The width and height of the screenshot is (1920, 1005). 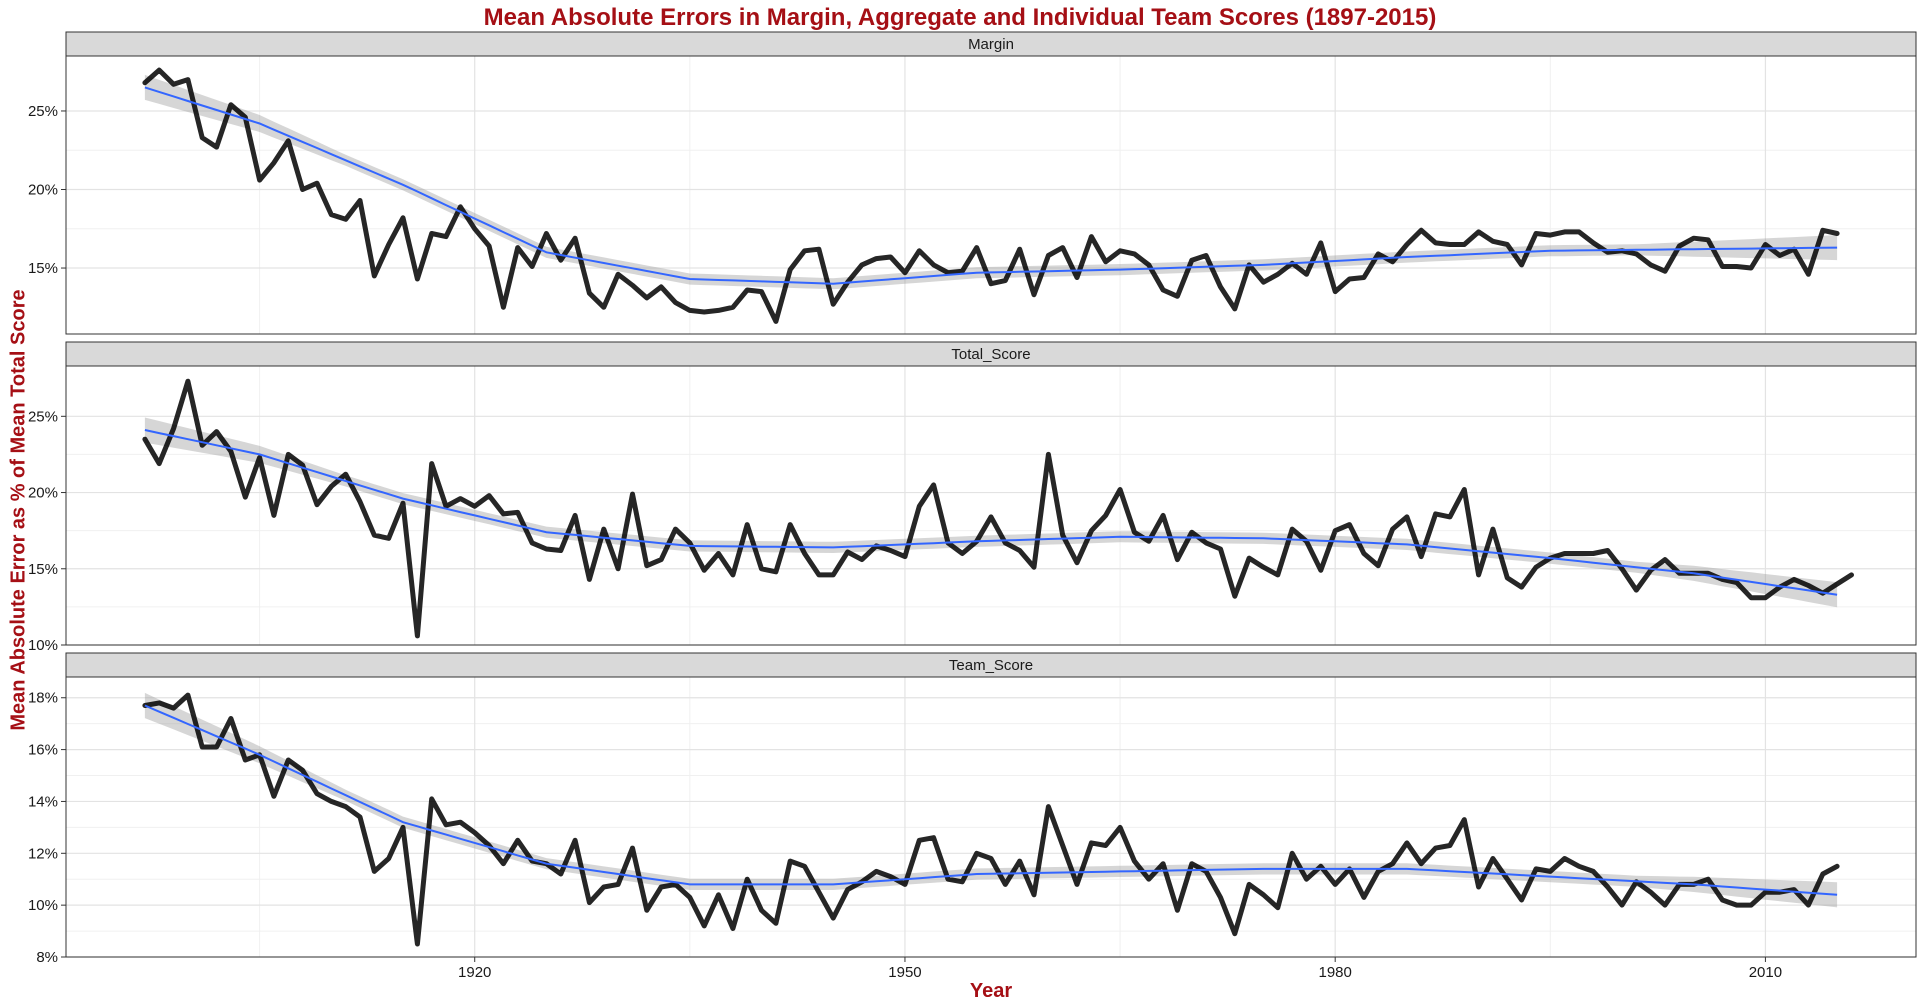 I want to click on facet-strip-label: Total_Score, so click(x=990, y=354).